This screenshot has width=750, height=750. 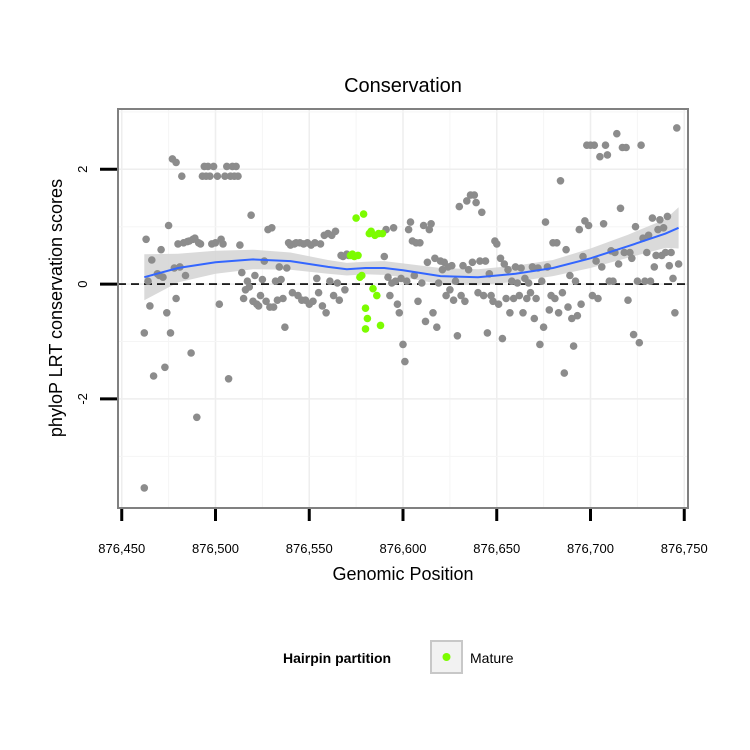 What do you see at coordinates (215, 548) in the screenshot?
I see `x-tick-label-1: 876,500` at bounding box center [215, 548].